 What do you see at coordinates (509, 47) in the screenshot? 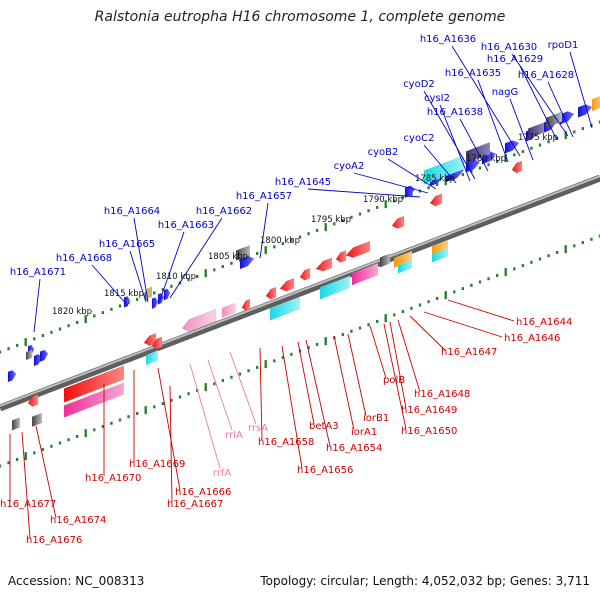
I see `gene-label: h16_A1630` at bounding box center [509, 47].